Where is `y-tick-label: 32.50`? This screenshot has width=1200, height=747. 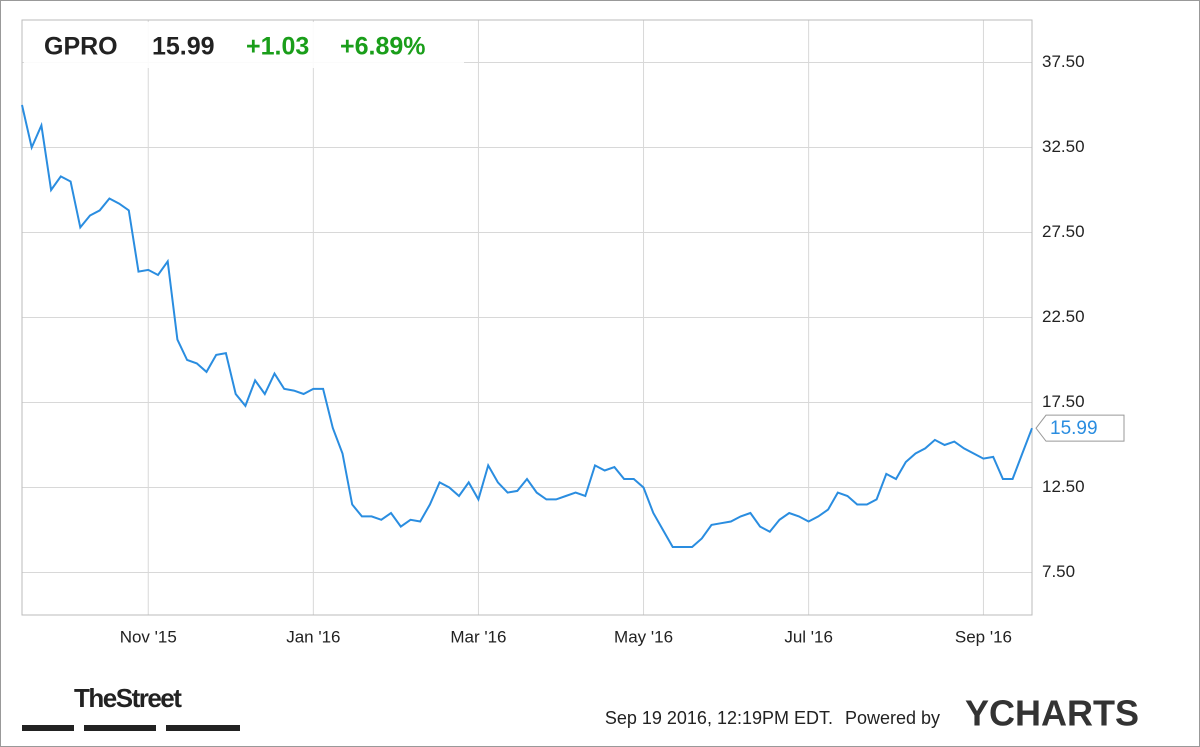 y-tick-label: 32.50 is located at coordinates (1063, 146).